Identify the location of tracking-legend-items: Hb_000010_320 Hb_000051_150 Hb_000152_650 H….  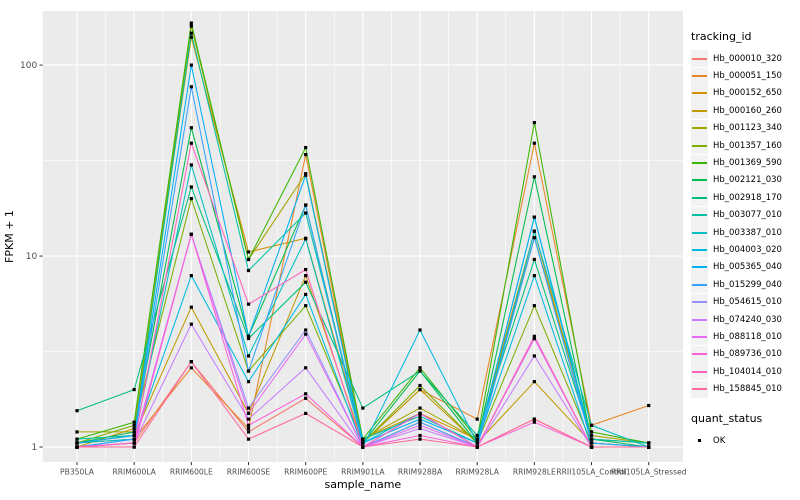
(745, 224).